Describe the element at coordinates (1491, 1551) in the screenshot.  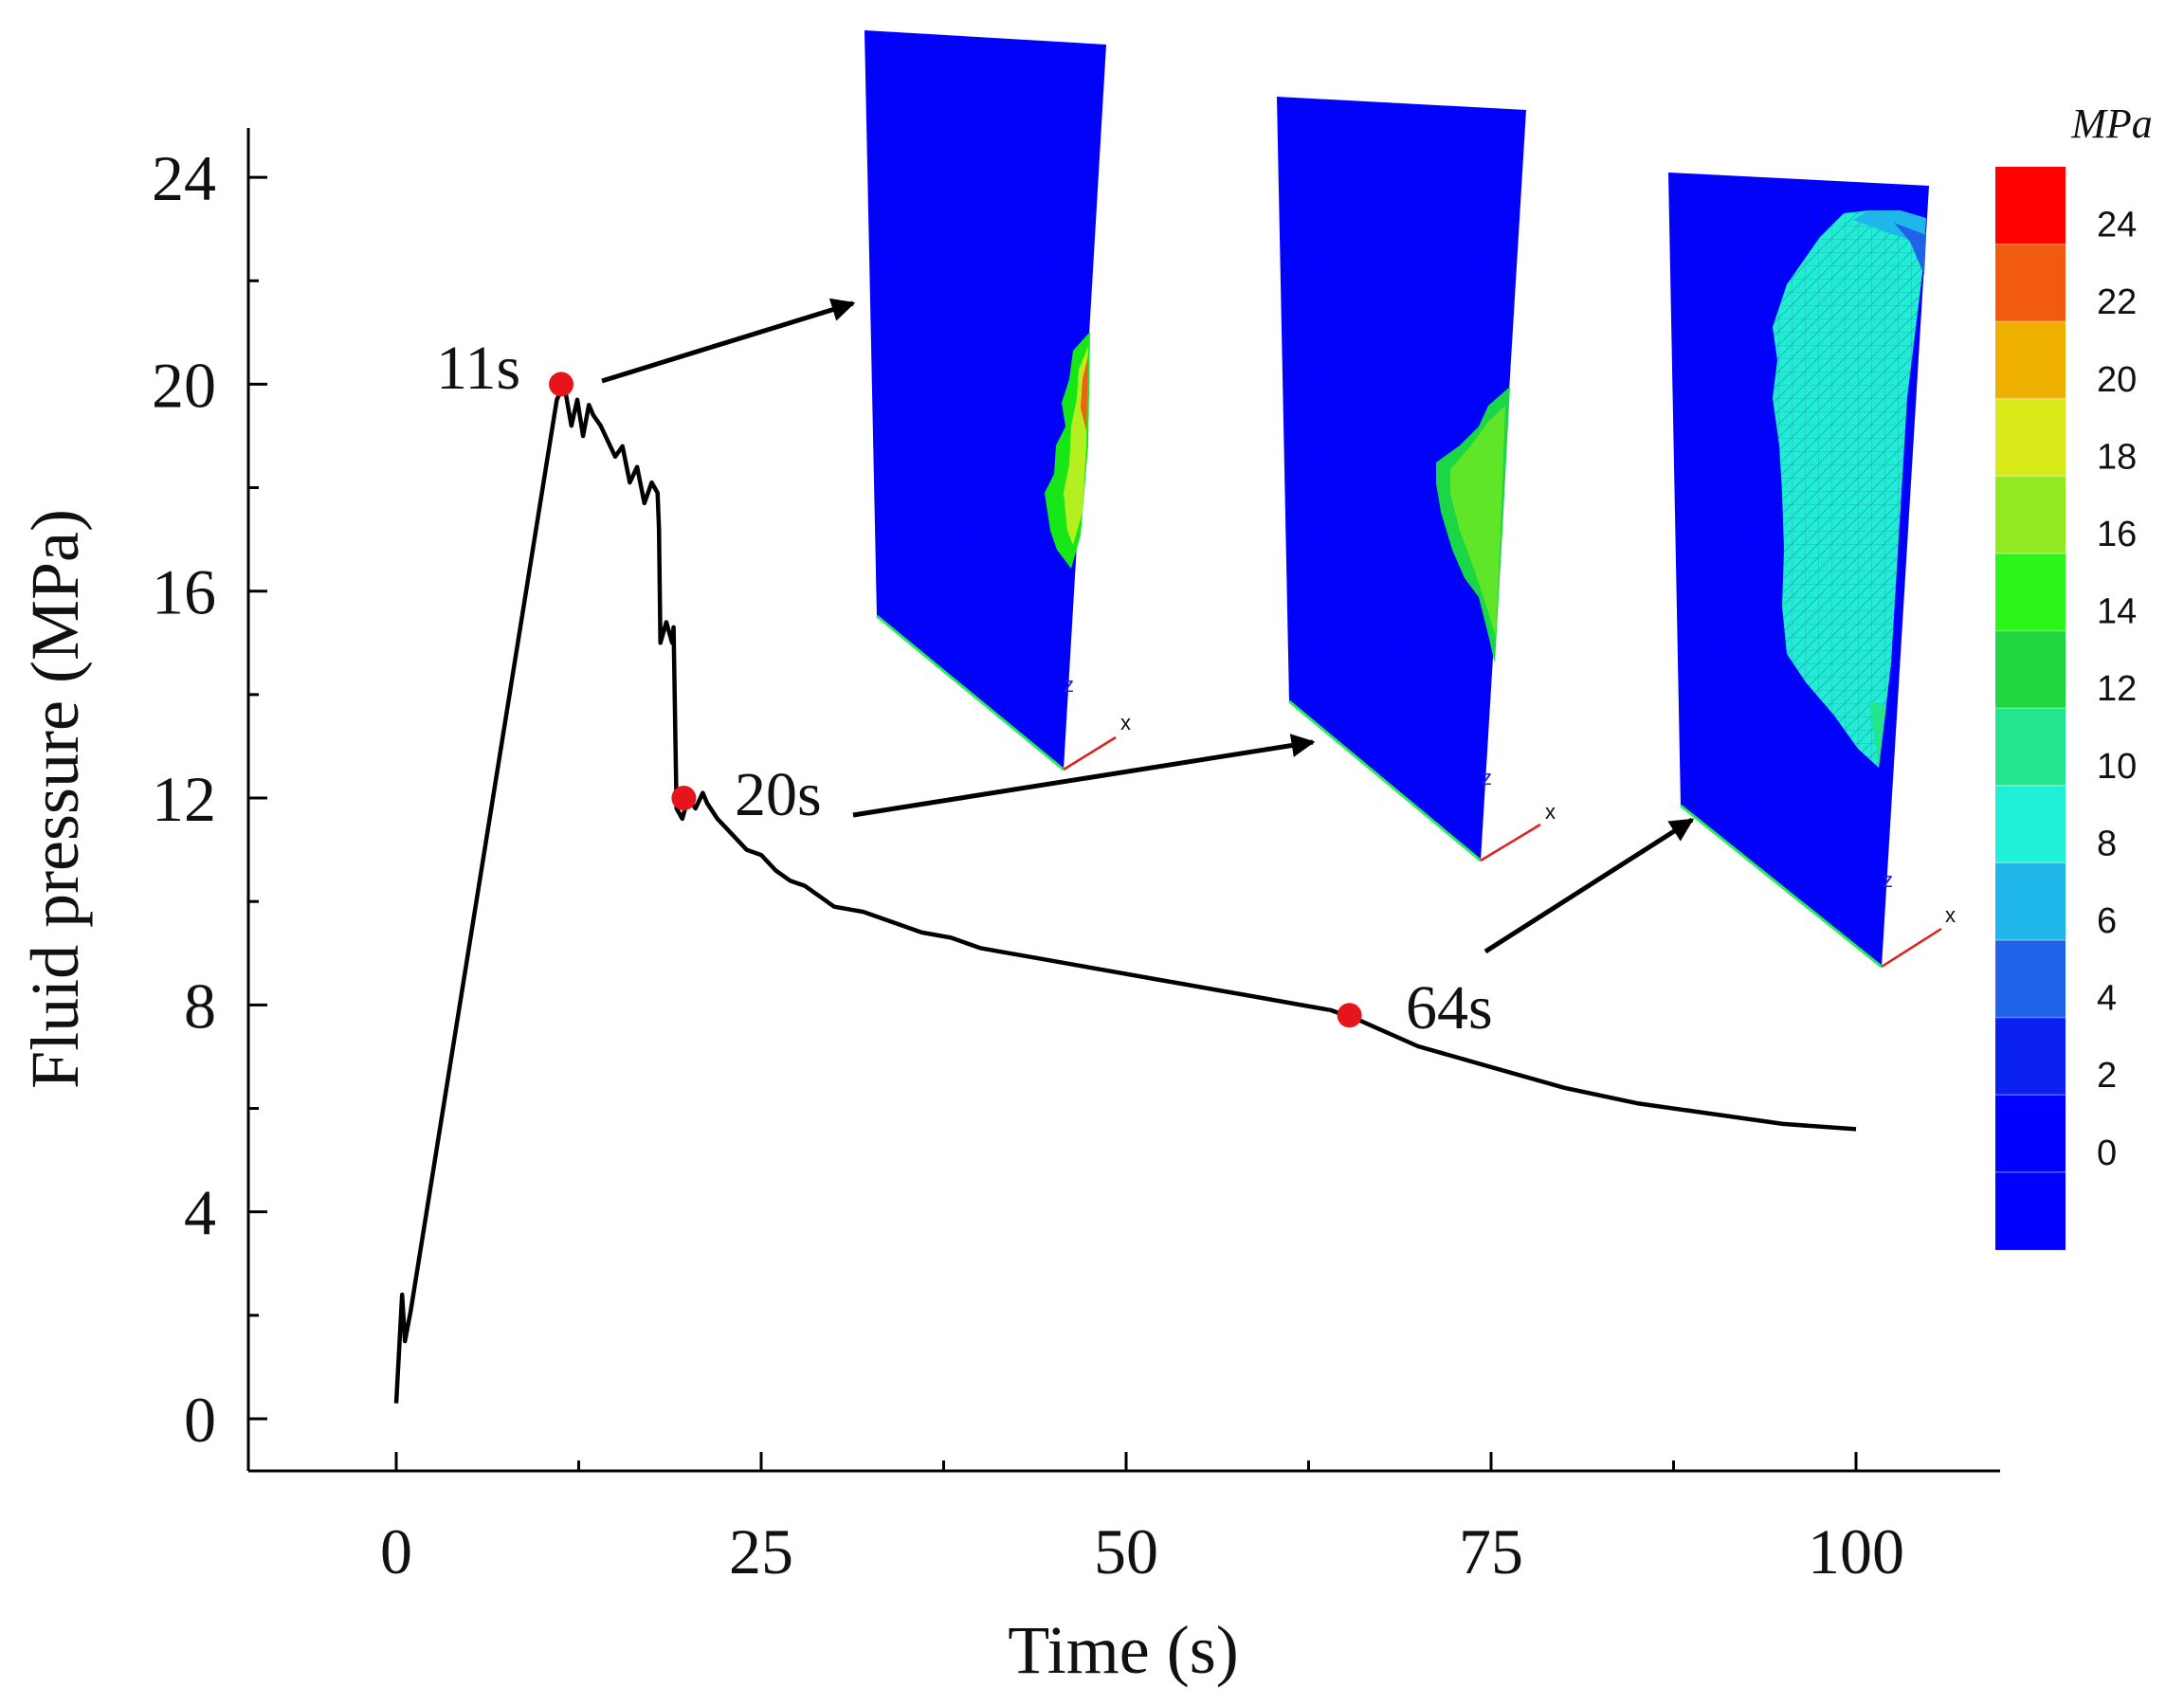
I see `x-tick-label: 75` at that location.